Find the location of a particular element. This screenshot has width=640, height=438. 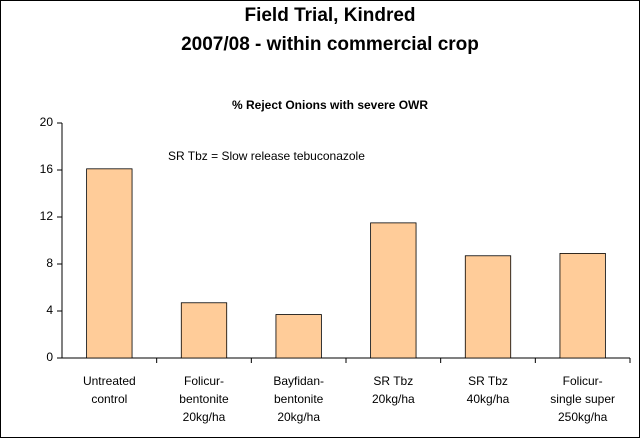

y-tick-label: 20 is located at coordinates (47, 122).